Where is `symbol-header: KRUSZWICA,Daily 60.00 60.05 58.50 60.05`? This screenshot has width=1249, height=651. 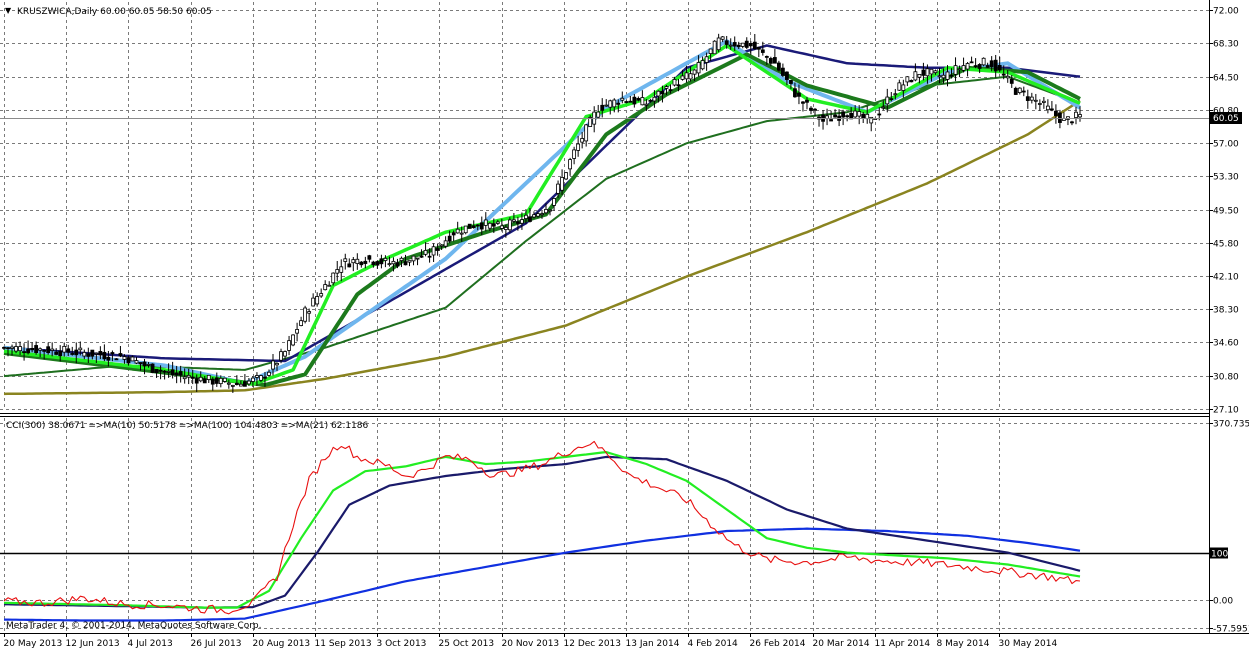
symbol-header: KRUSZWICA,Daily 60.00 60.05 58.50 60.05 is located at coordinates (114, 12).